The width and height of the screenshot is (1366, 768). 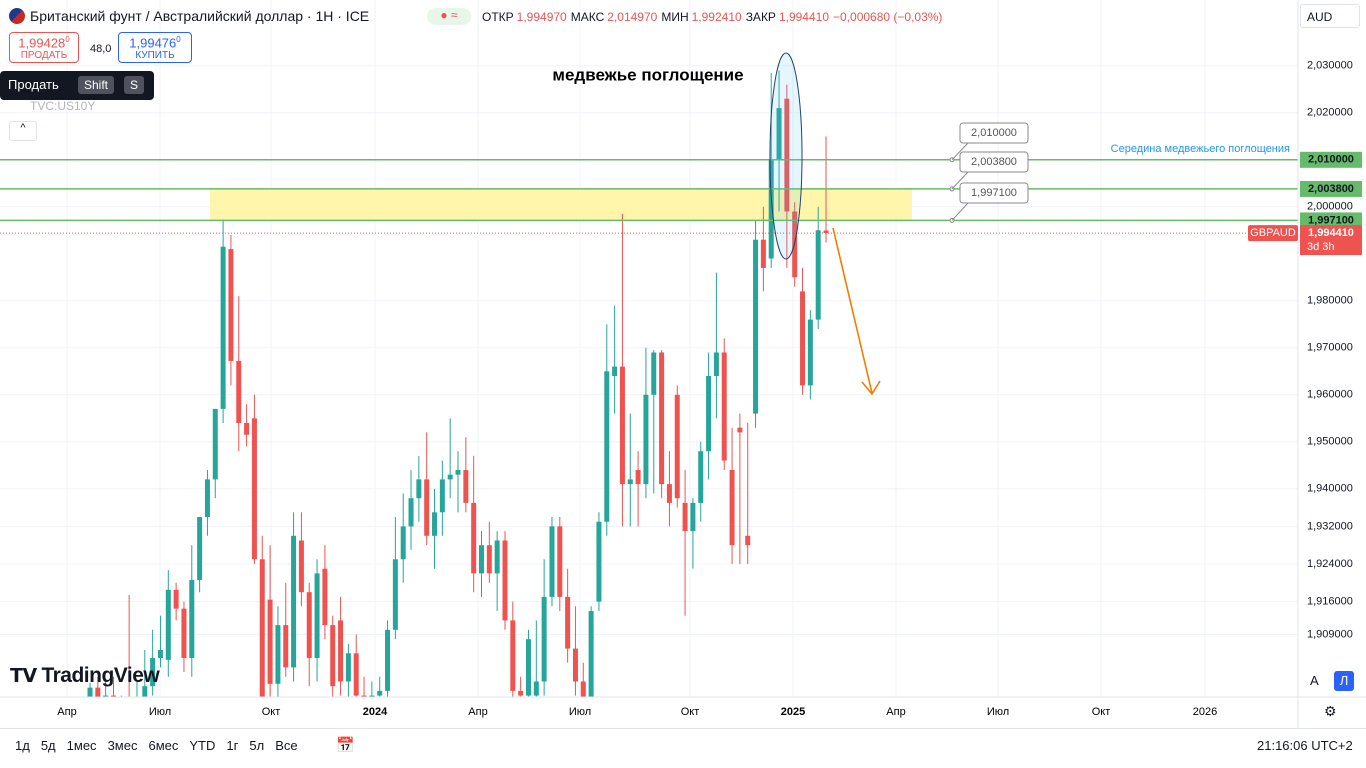 What do you see at coordinates (1330, 711) in the screenshot?
I see `settings: ⚙` at bounding box center [1330, 711].